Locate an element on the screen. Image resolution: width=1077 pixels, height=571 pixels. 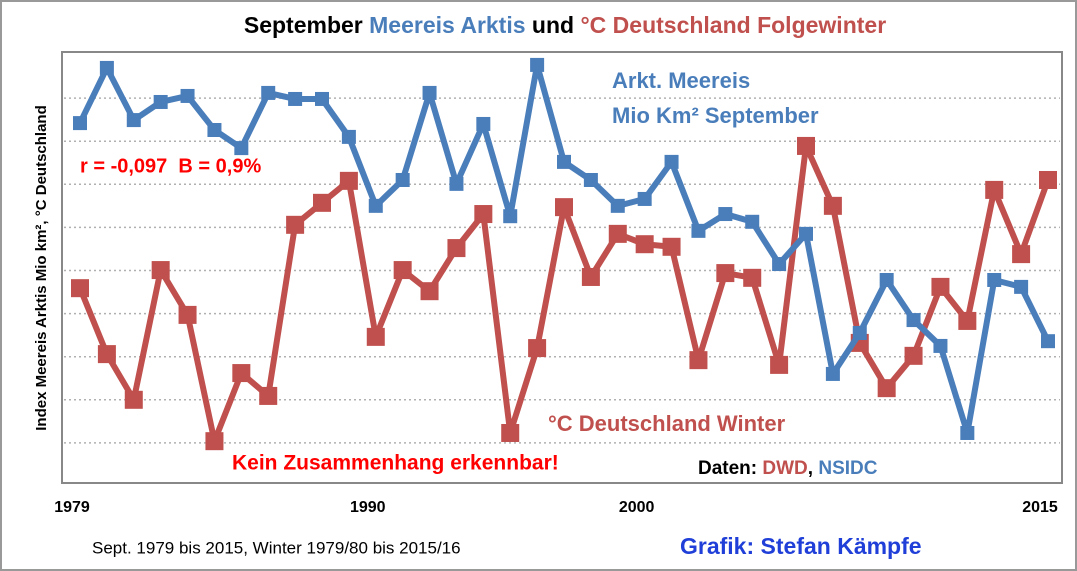
conclusion-annotation: Kein Zusammenhang erkennbar! is located at coordinates (395, 463).